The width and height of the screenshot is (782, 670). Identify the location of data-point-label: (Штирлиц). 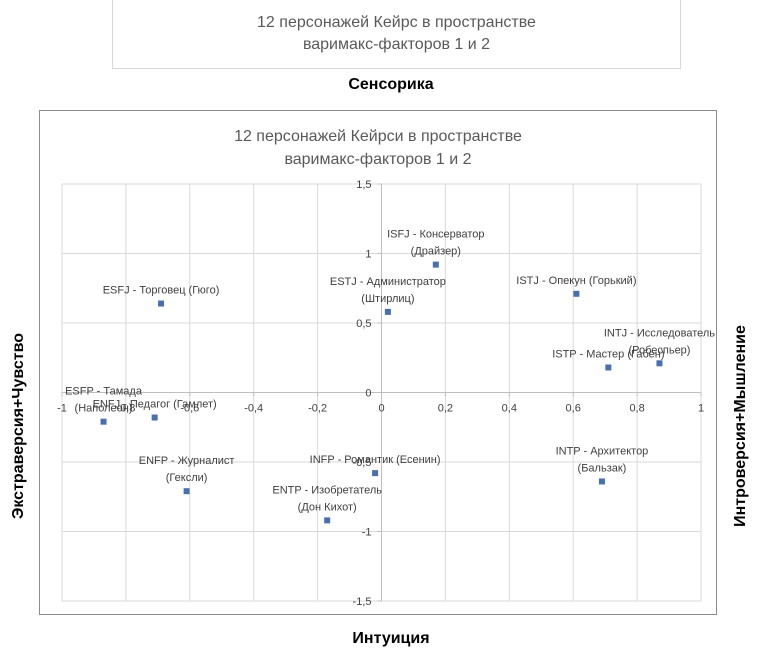
(387, 299).